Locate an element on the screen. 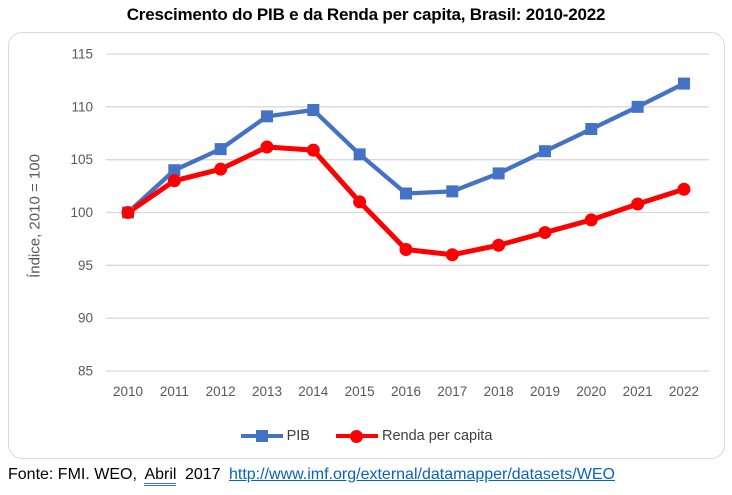  x-tick-label: 2018 is located at coordinates (499, 391).